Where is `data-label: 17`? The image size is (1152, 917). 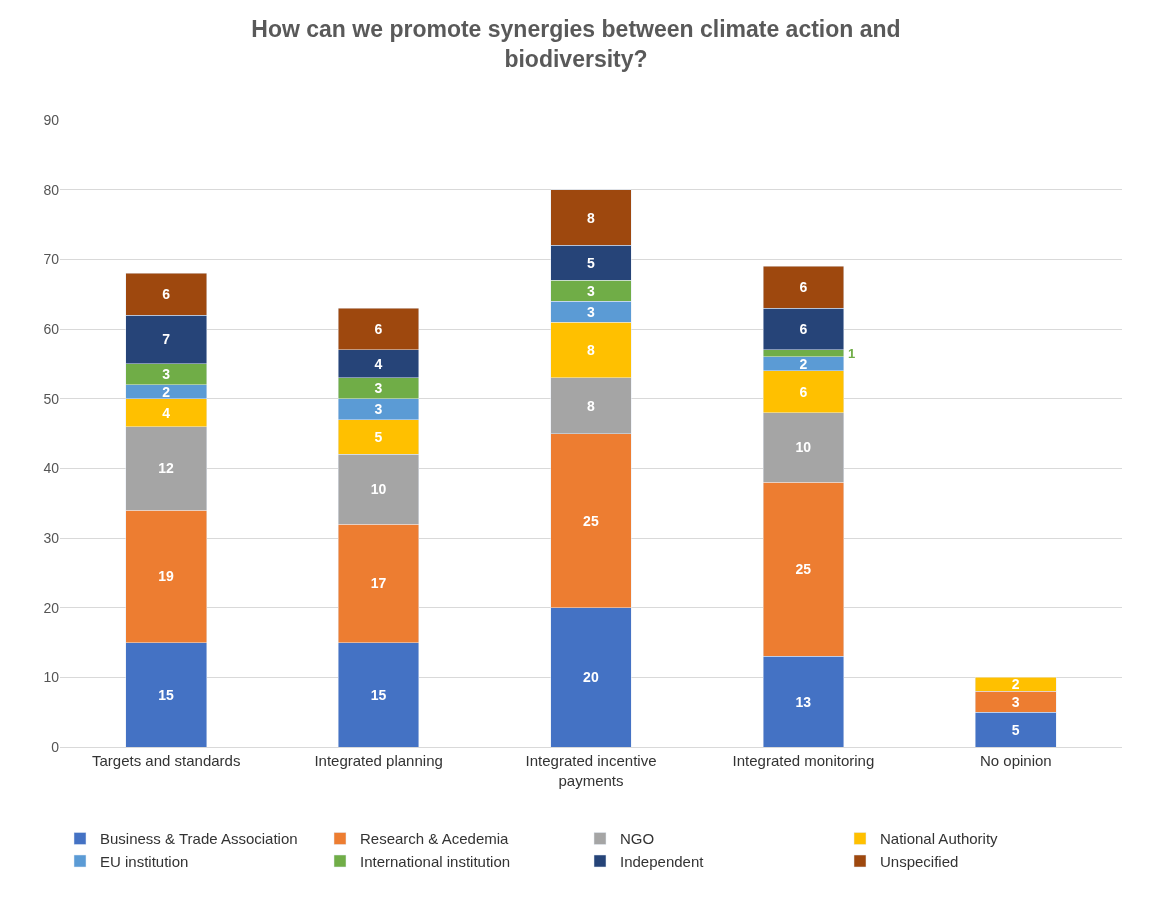 data-label: 17 is located at coordinates (378, 583).